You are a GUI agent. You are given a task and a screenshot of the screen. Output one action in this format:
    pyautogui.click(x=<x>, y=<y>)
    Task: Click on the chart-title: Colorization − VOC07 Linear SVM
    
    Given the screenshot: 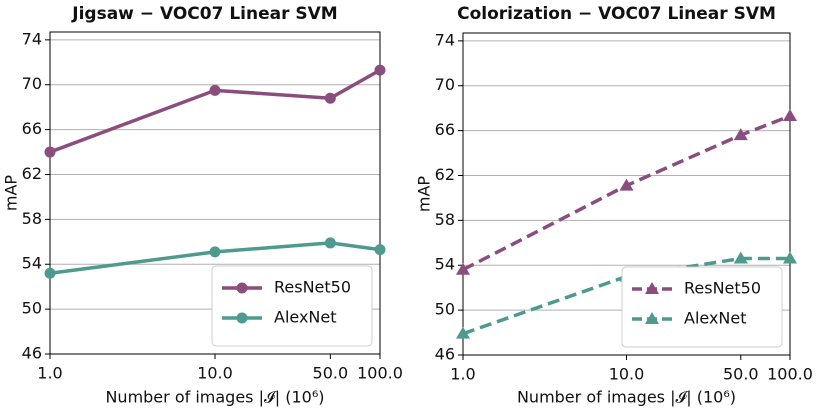 What is the action you would take?
    pyautogui.click(x=616, y=14)
    